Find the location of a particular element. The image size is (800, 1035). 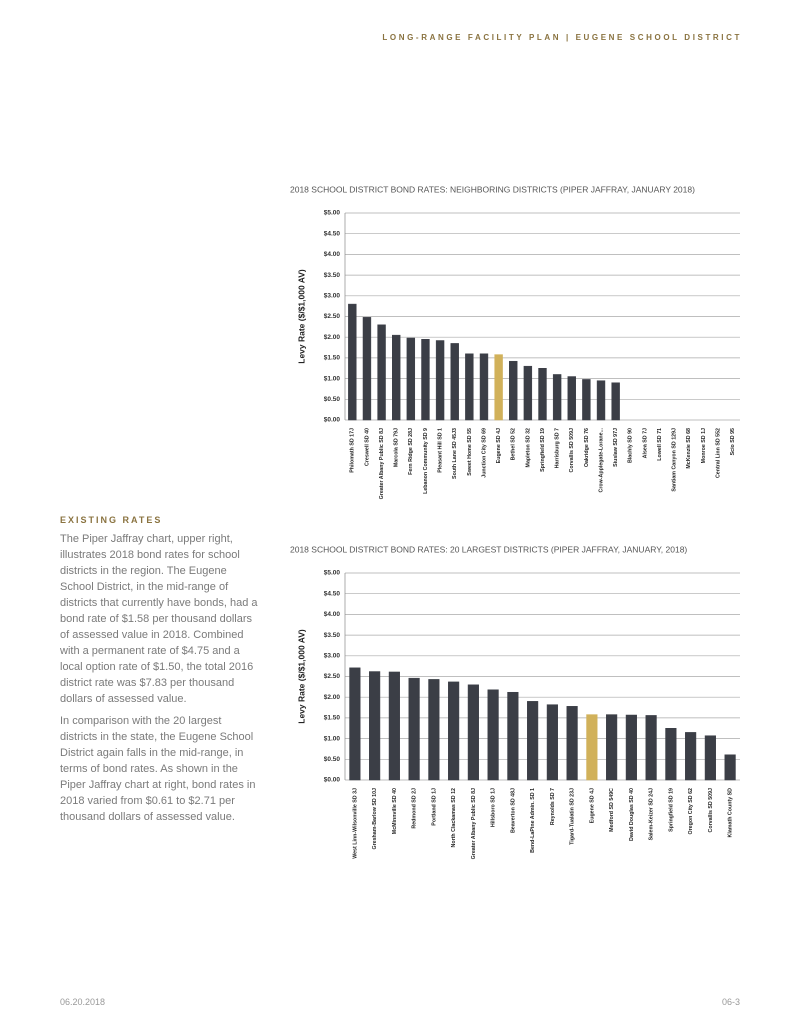

x-tick-label: Oregon City SD 62 is located at coordinates (691, 811).